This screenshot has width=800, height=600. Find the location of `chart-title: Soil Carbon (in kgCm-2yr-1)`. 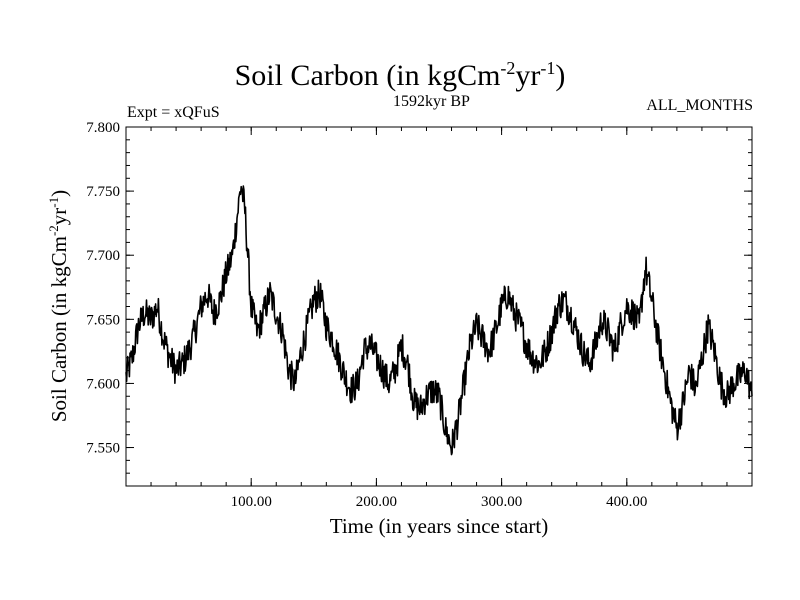

chart-title: Soil Carbon (in kgCm-2yr-1) is located at coordinates (400, 75).